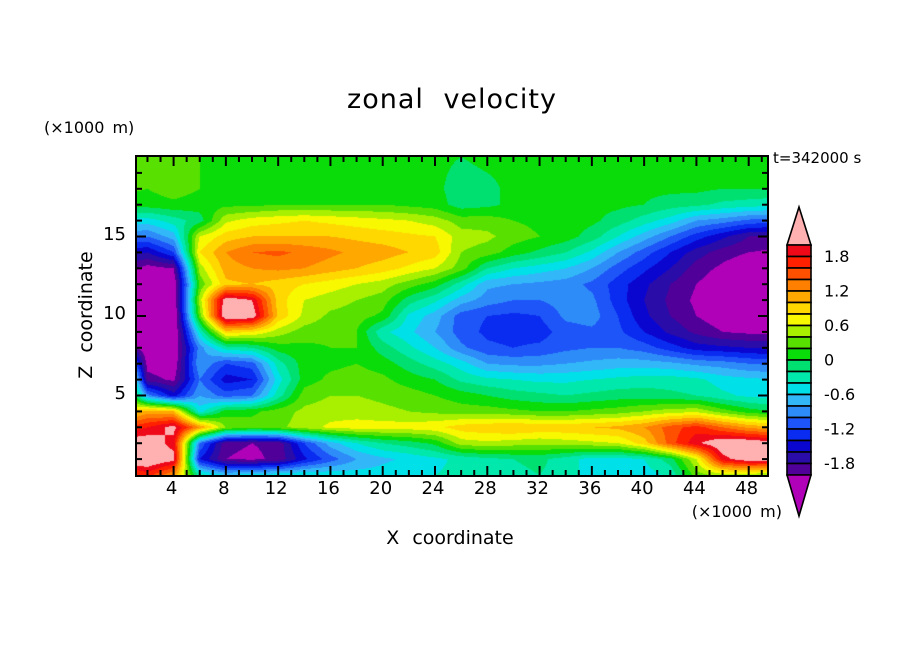 The height and width of the screenshot is (654, 904). Describe the element at coordinates (381, 488) in the screenshot. I see `x-tick-label: 20` at that location.